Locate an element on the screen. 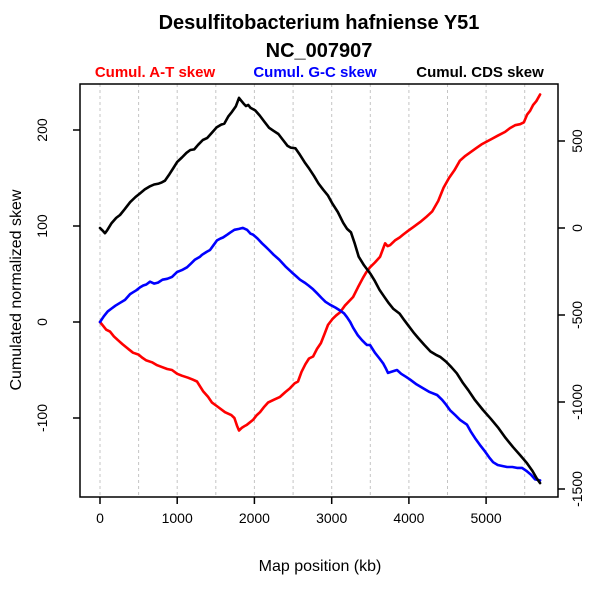  x-tick-label-1000: 1000 is located at coordinates (177, 518).